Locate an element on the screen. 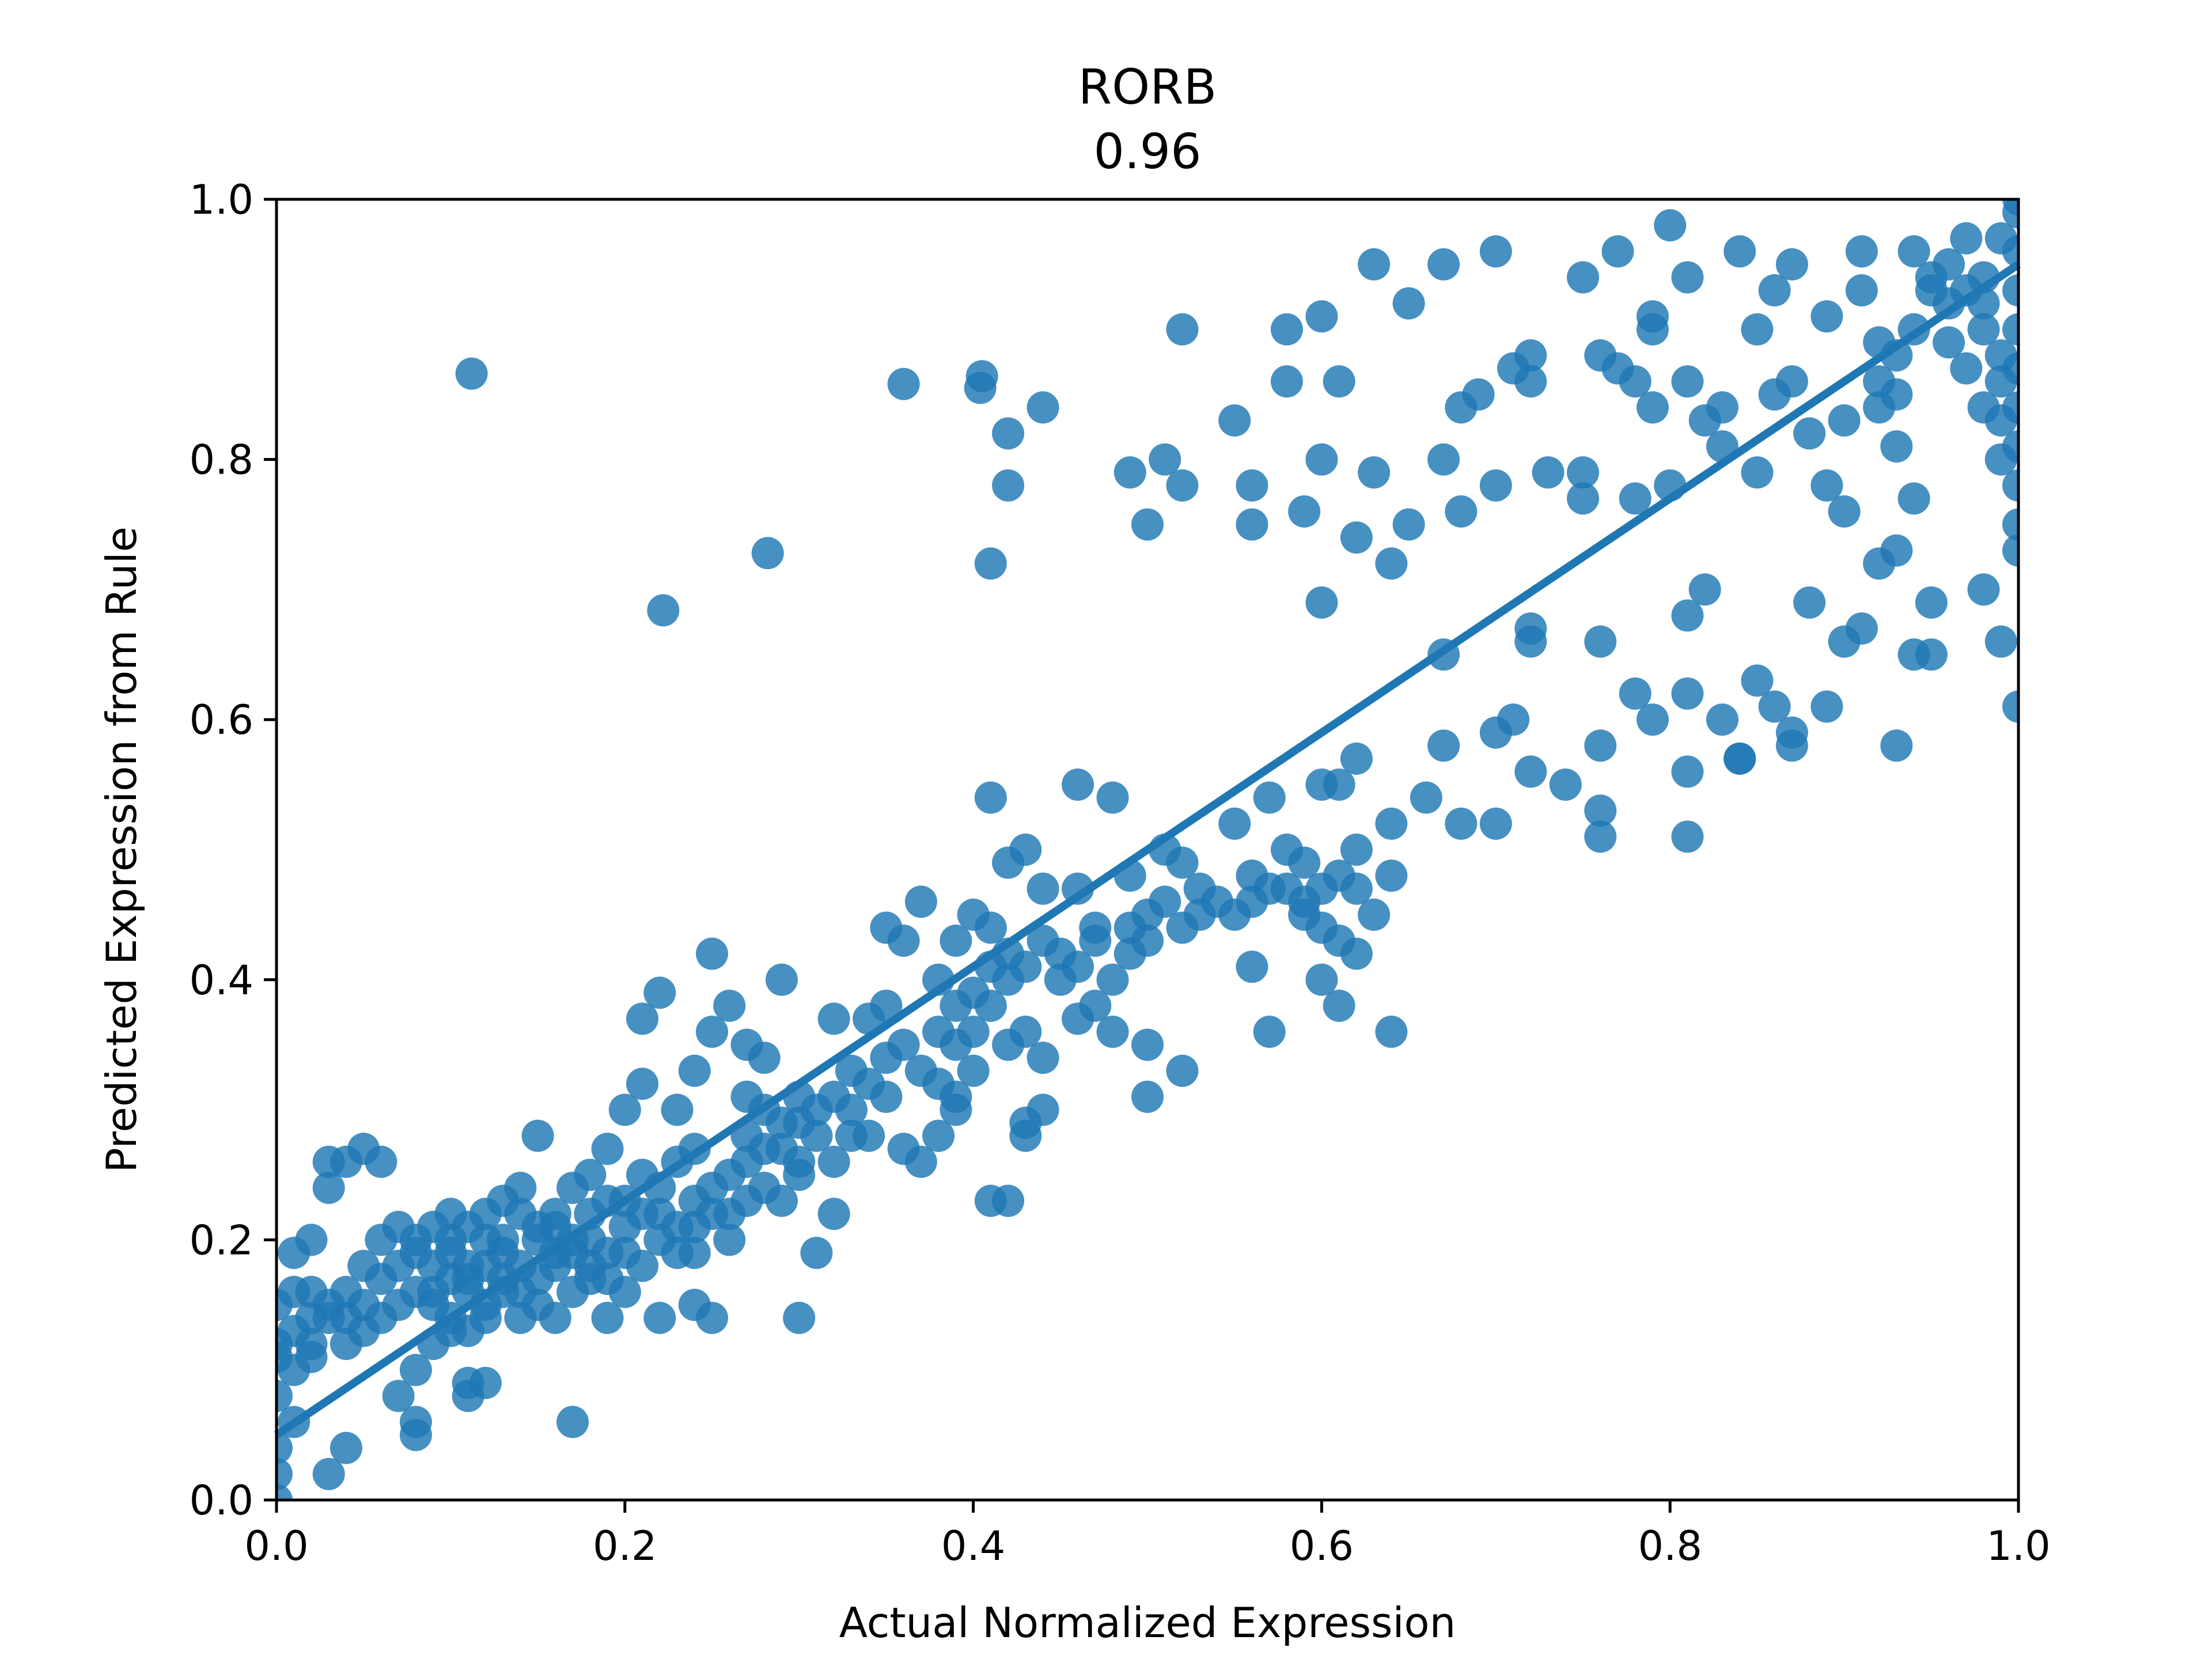 Image resolution: width=2212 pixels, height=1659 pixels. y-tick-label: 1.0 is located at coordinates (221, 200).